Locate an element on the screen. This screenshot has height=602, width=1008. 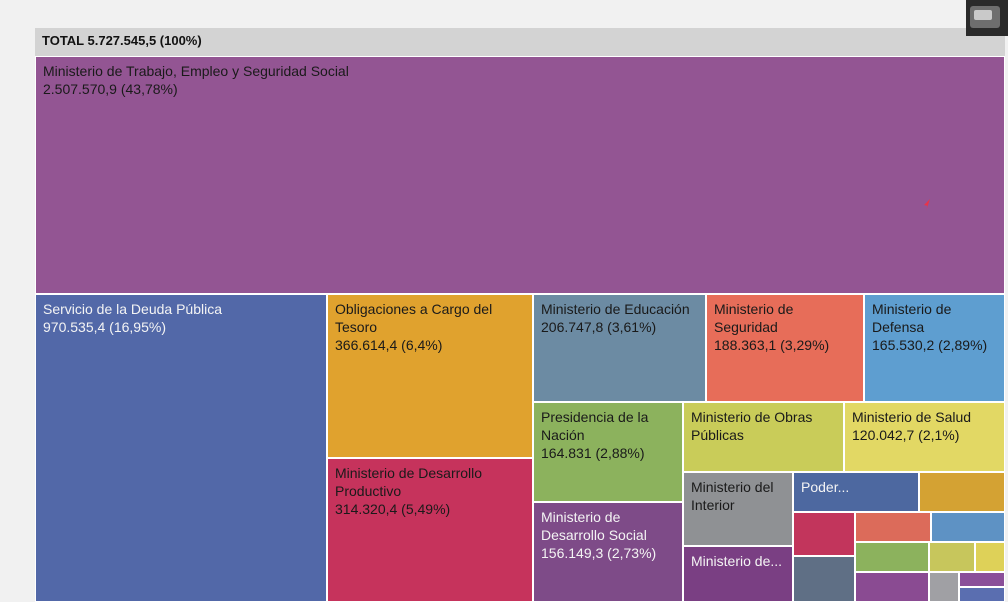
treemap-tile-value: 366.614,4 (6,4%) is located at coordinates (430, 345).